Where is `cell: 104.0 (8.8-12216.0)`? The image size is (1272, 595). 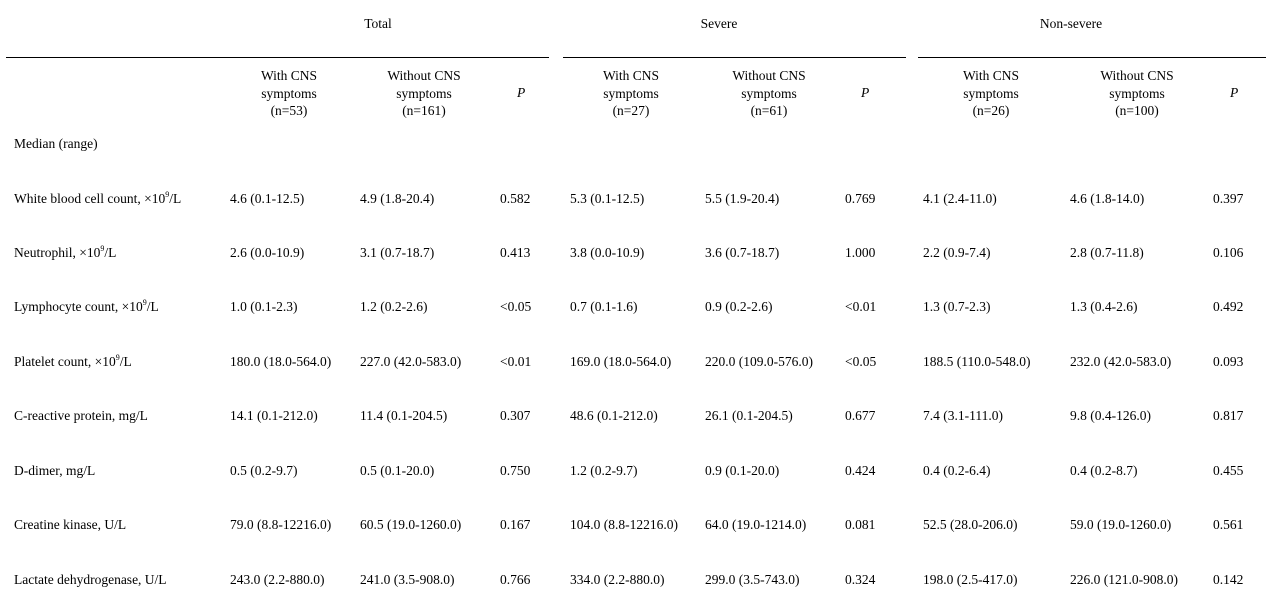
cell: 104.0 (8.8-12216.0) is located at coordinates (624, 524).